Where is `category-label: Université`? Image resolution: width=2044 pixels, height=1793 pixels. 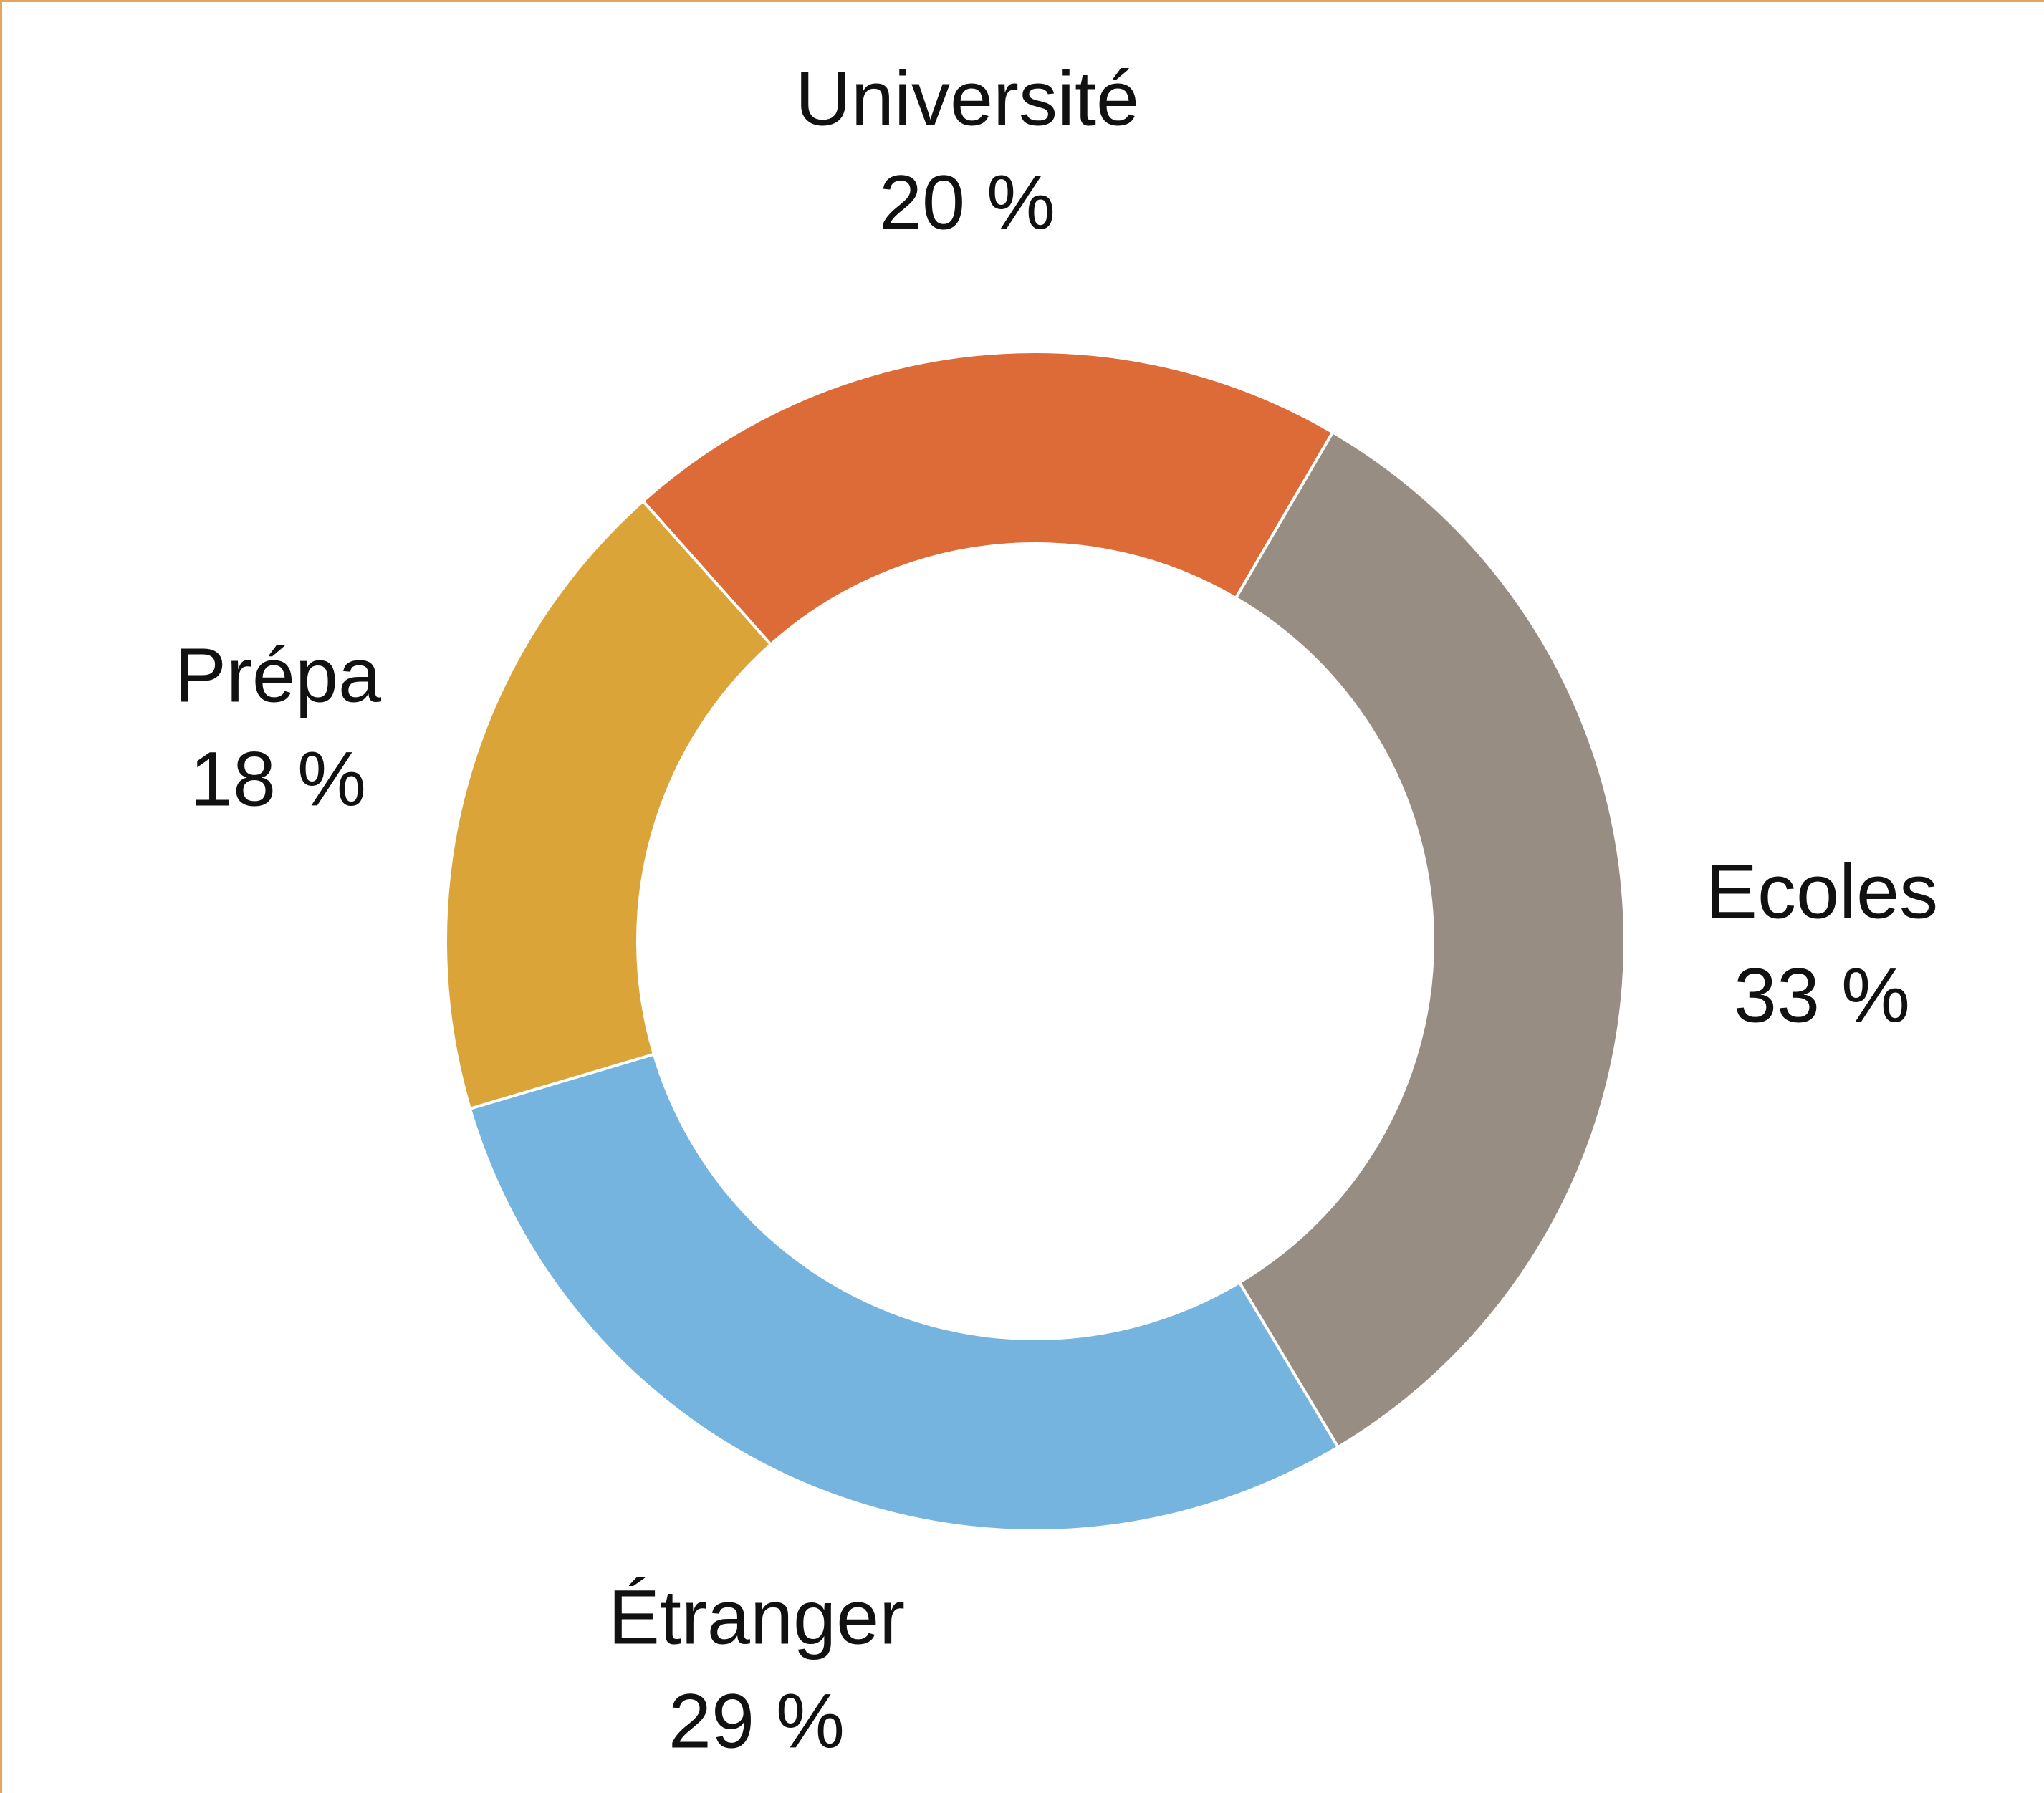 category-label: Université is located at coordinates (967, 98).